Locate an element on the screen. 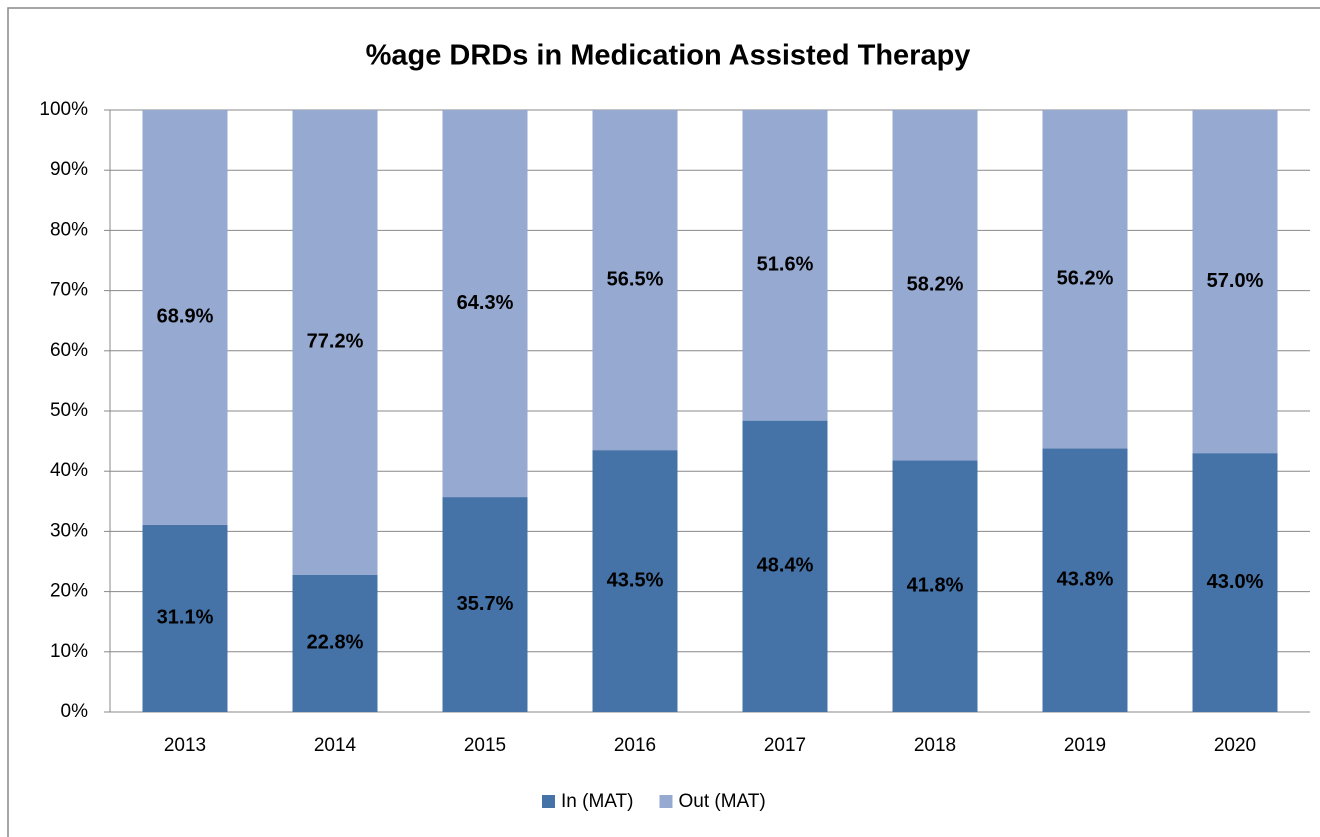 The image size is (1320, 837). x-tick-label: 2018 is located at coordinates (935, 745).